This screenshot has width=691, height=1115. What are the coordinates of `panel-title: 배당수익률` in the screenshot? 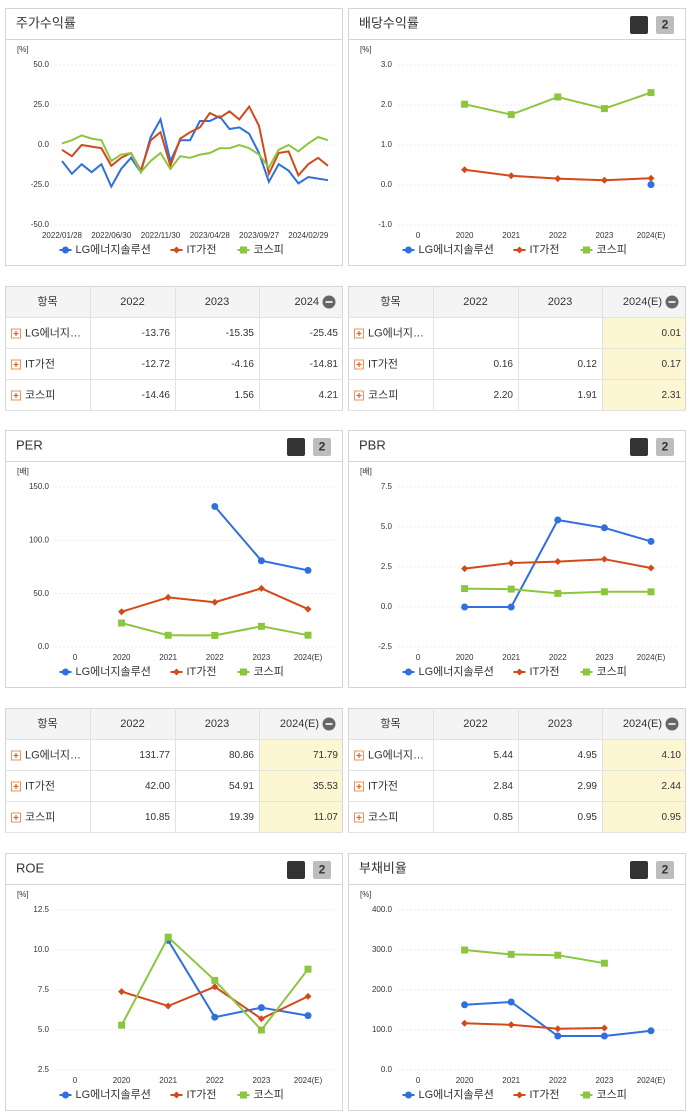 It's located at (389, 22).